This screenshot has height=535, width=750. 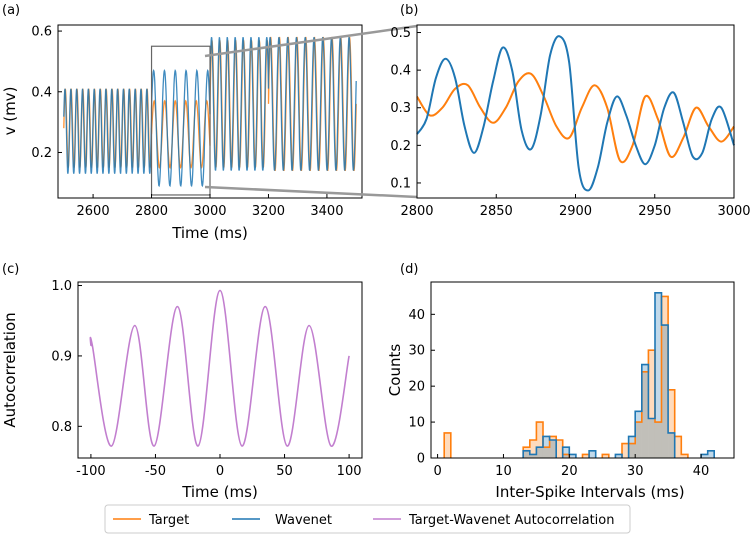 I want to click on panel-a-xticks: 2600 2800 3000 3200 3400, so click(x=210, y=206).